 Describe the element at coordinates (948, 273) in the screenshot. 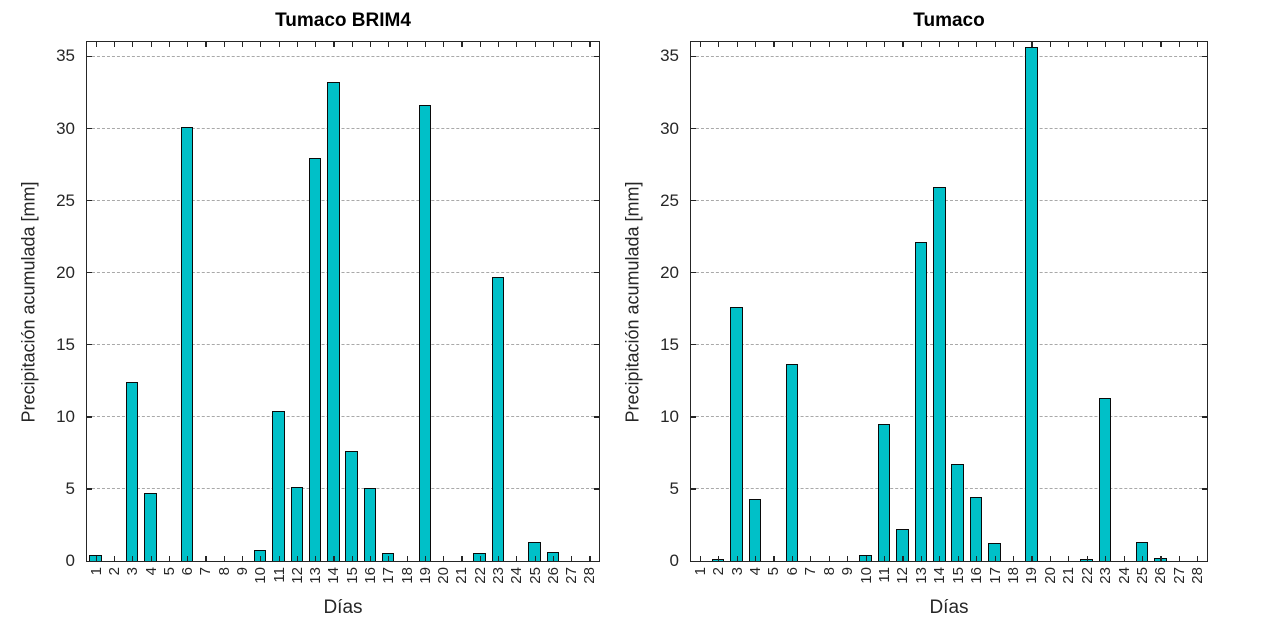

I see `gridline-y20` at that location.